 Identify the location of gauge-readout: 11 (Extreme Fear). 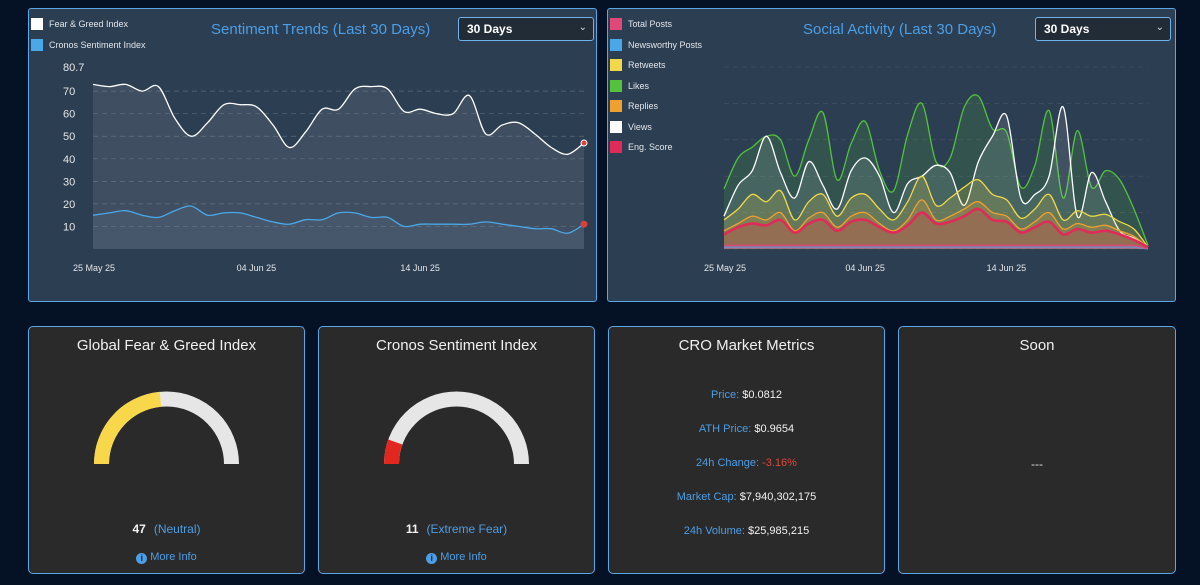
(456, 529).